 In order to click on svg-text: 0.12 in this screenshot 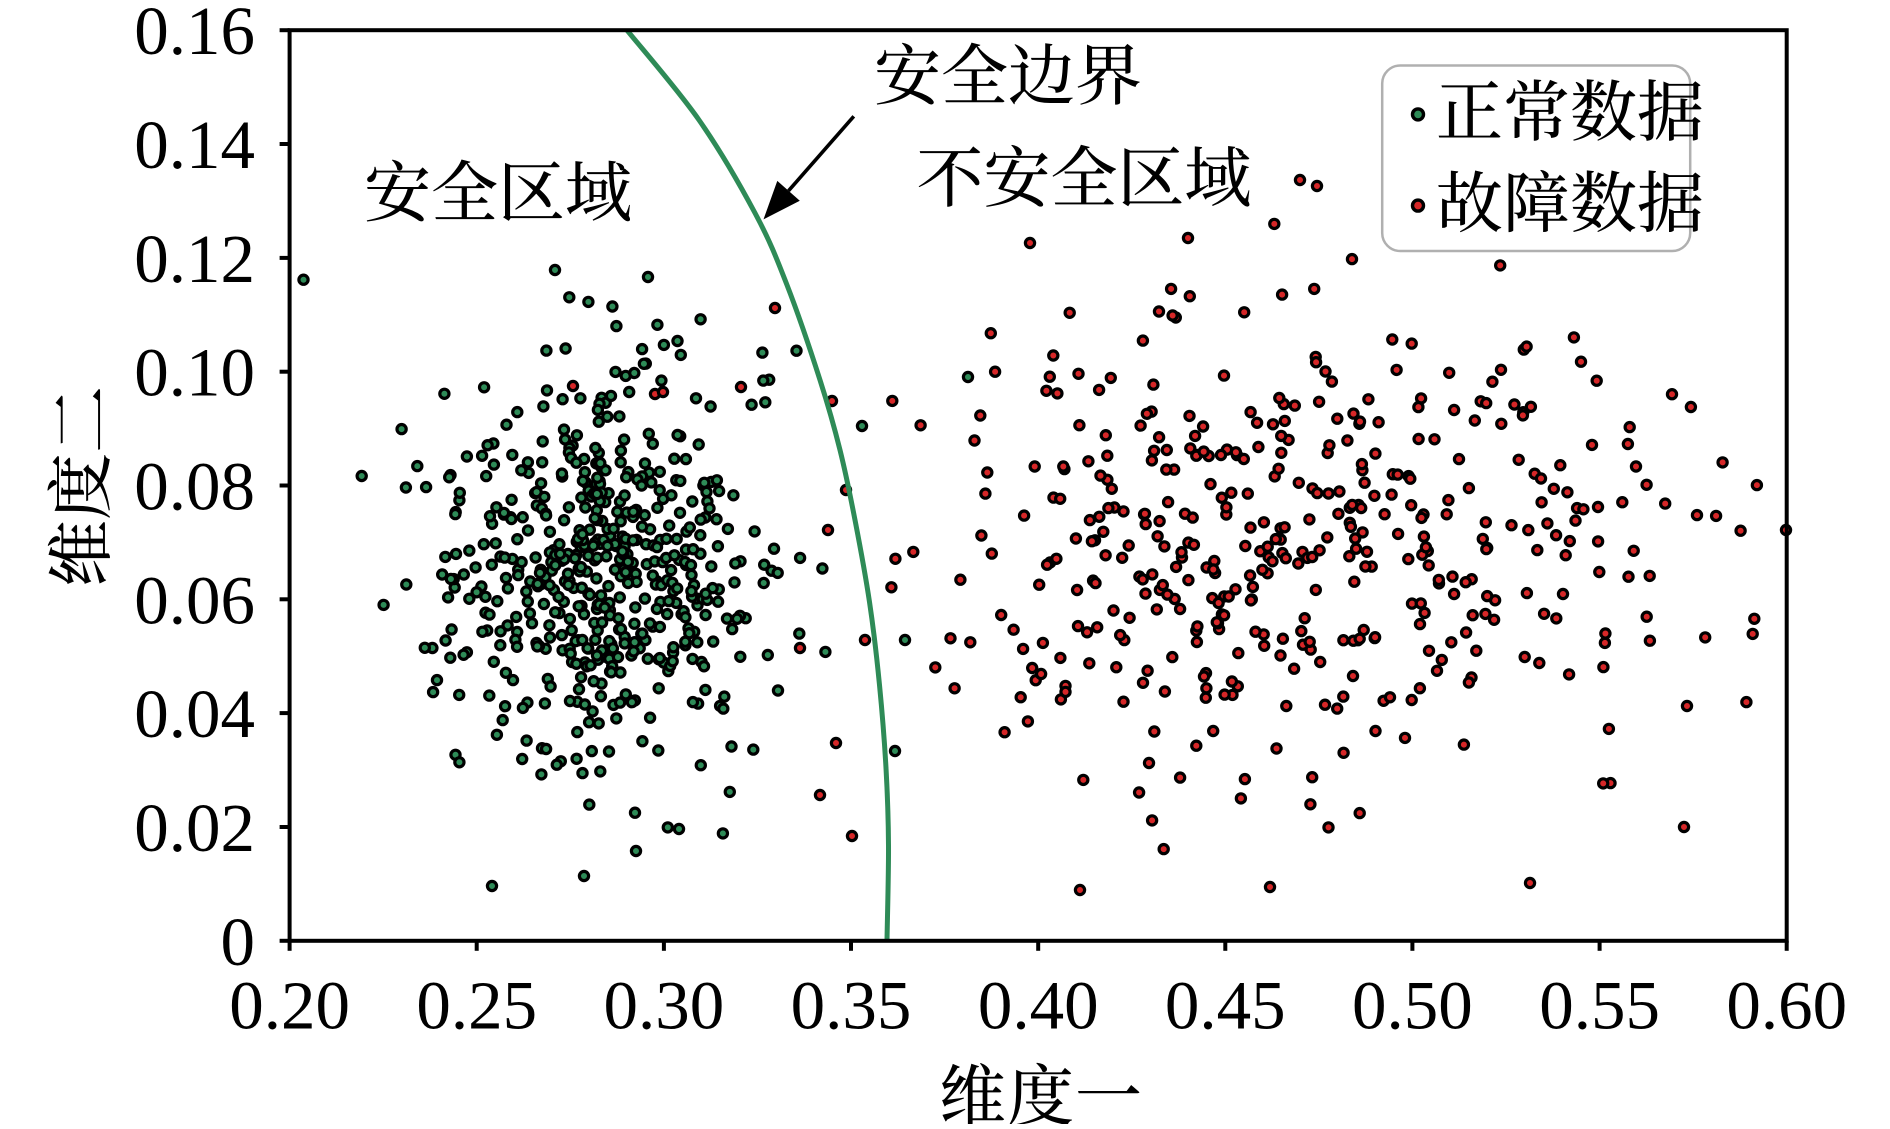, I will do `click(194, 259)`.